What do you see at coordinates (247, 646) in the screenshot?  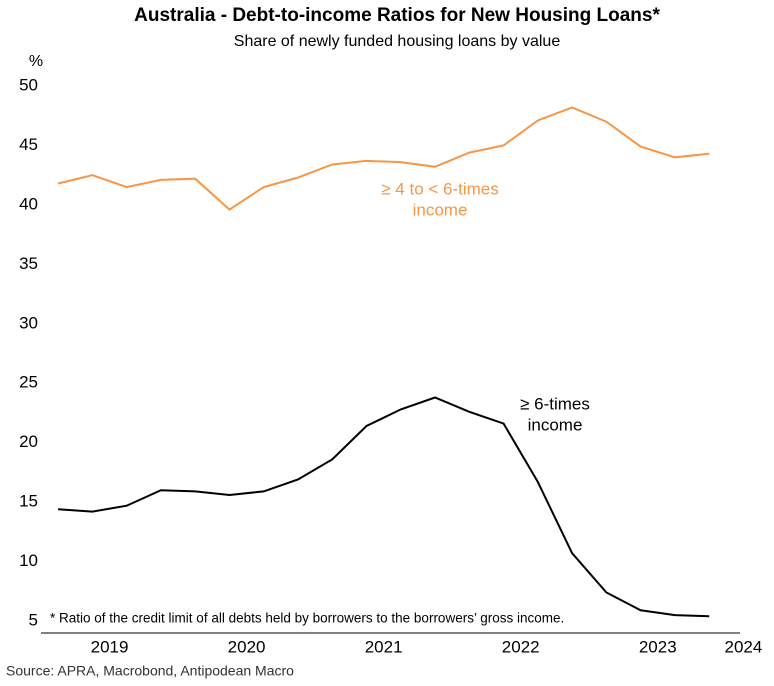 I see `x-tick-label: 2020` at bounding box center [247, 646].